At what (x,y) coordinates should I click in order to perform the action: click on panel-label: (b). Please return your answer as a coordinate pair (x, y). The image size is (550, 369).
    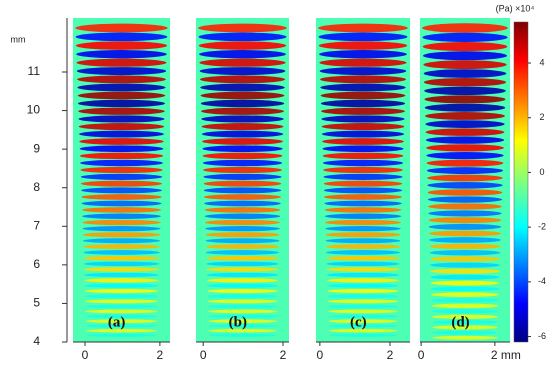
    Looking at the image, I should click on (238, 322).